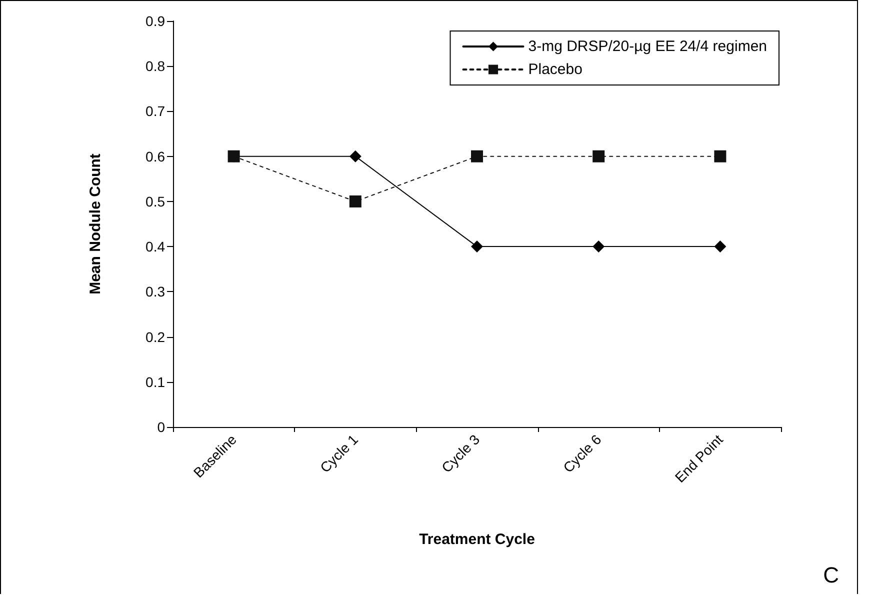 Image resolution: width=880 pixels, height=595 pixels. Describe the element at coordinates (156, 336) in the screenshot. I see `y-tick-label: 0.2` at that location.